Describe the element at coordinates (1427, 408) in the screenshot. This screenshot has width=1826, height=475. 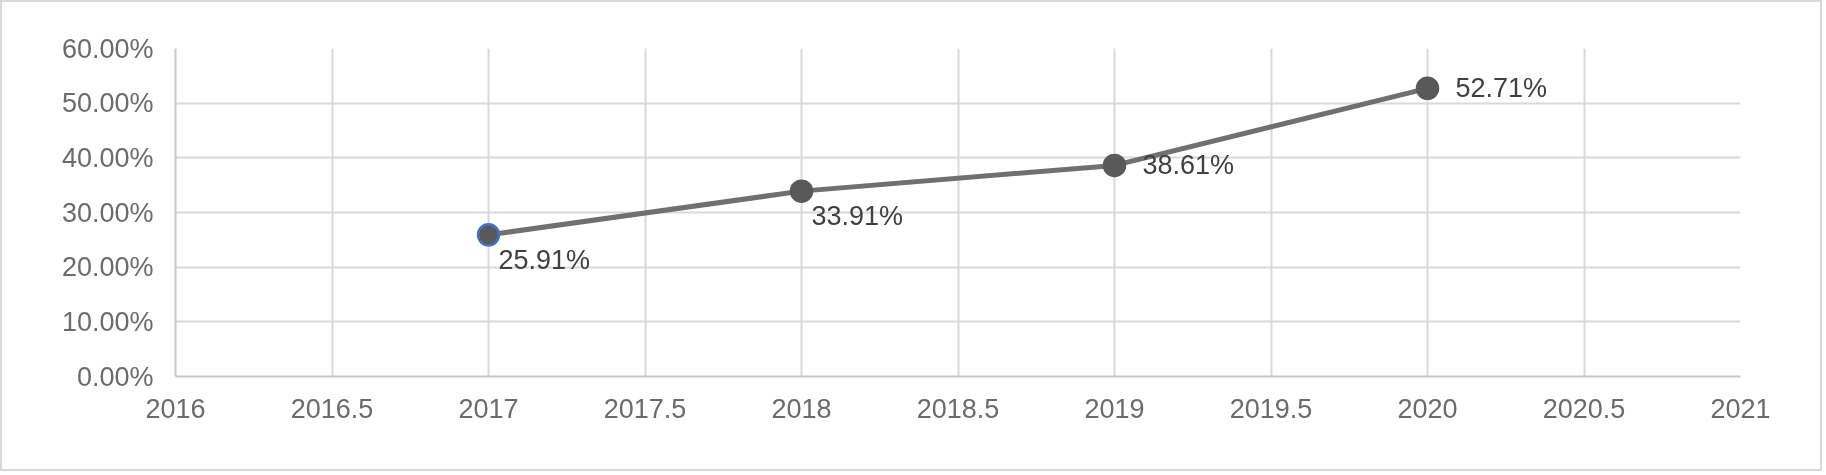
I see `x-tick-label: 2020` at that location.